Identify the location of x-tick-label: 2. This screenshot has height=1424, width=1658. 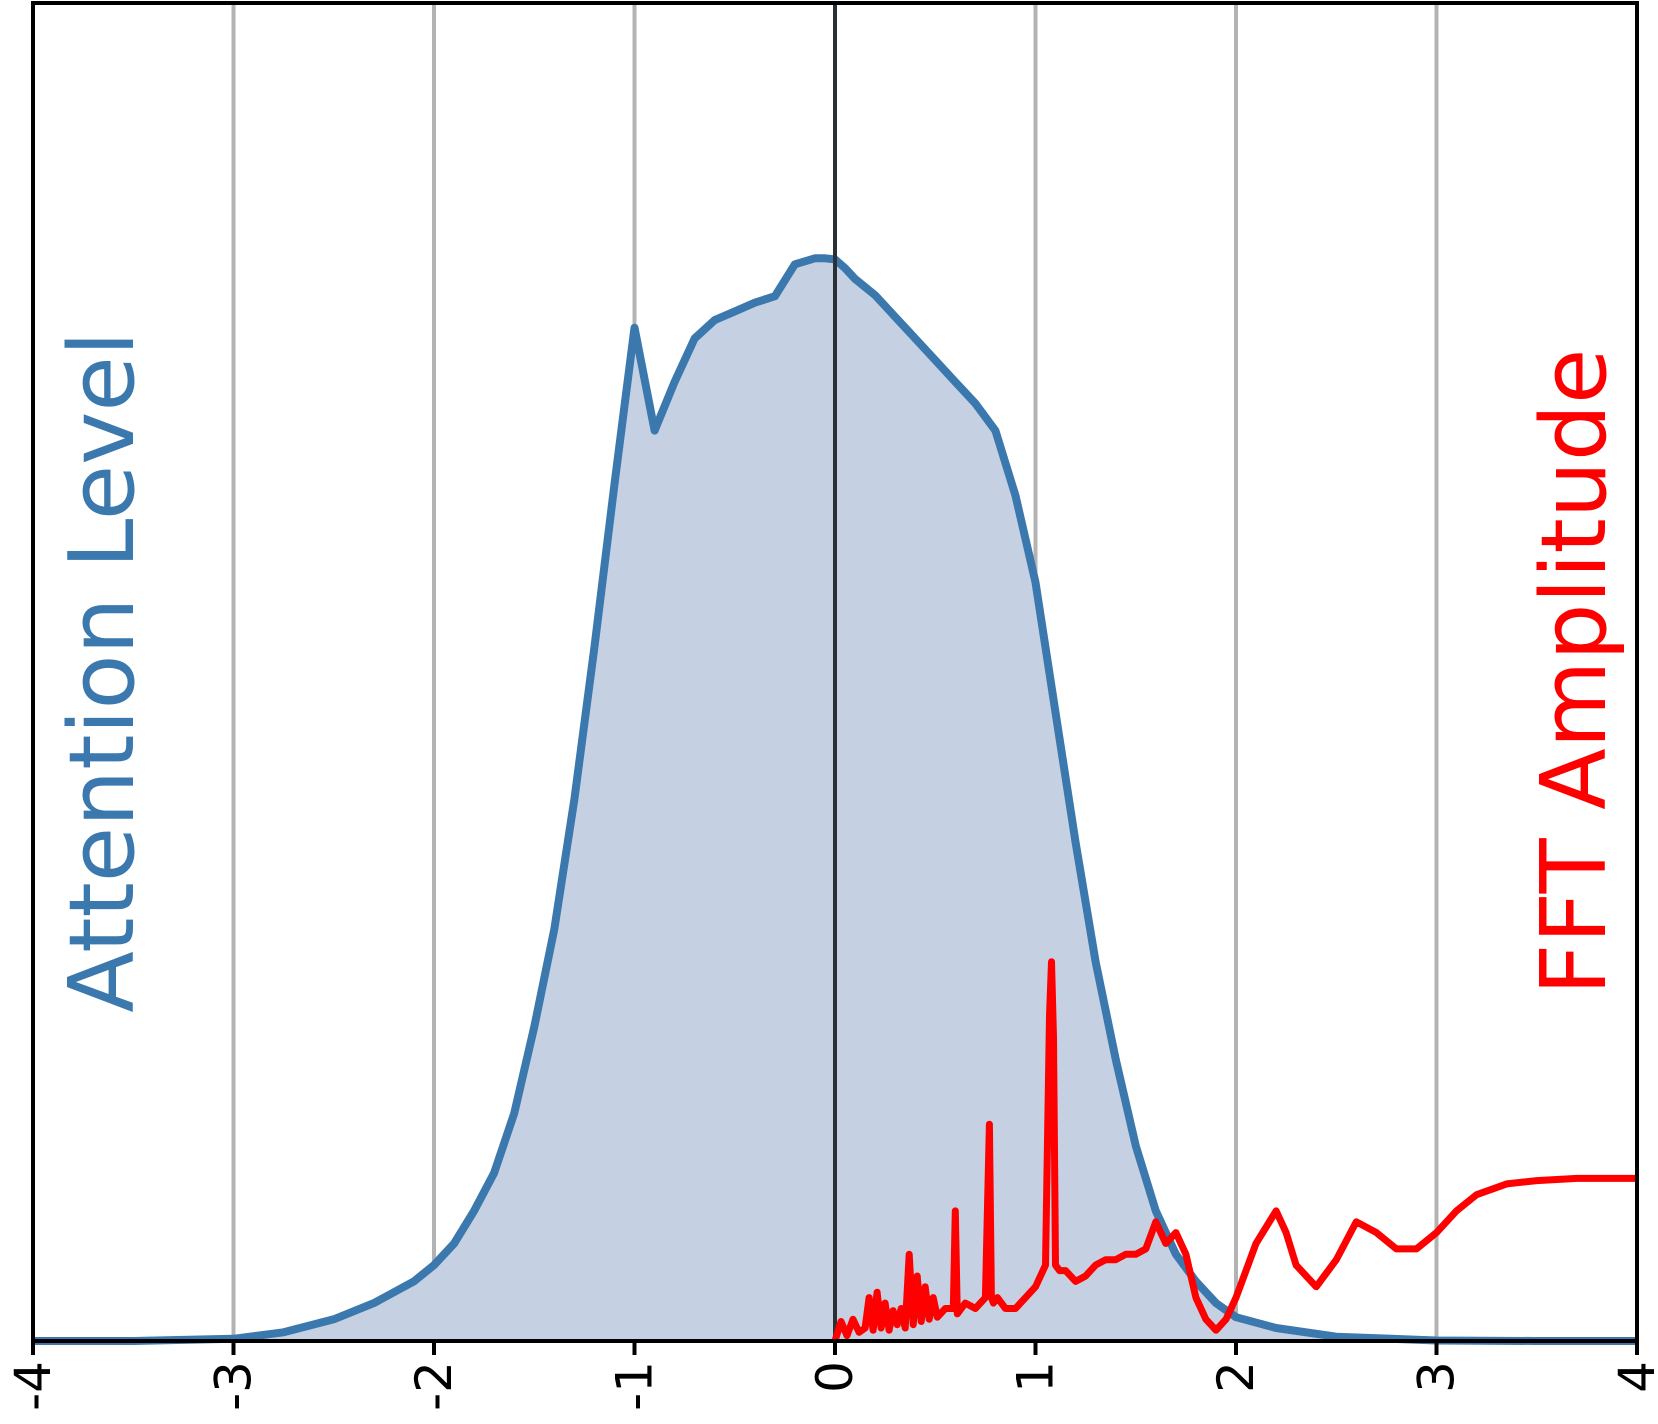
(1236, 1377).